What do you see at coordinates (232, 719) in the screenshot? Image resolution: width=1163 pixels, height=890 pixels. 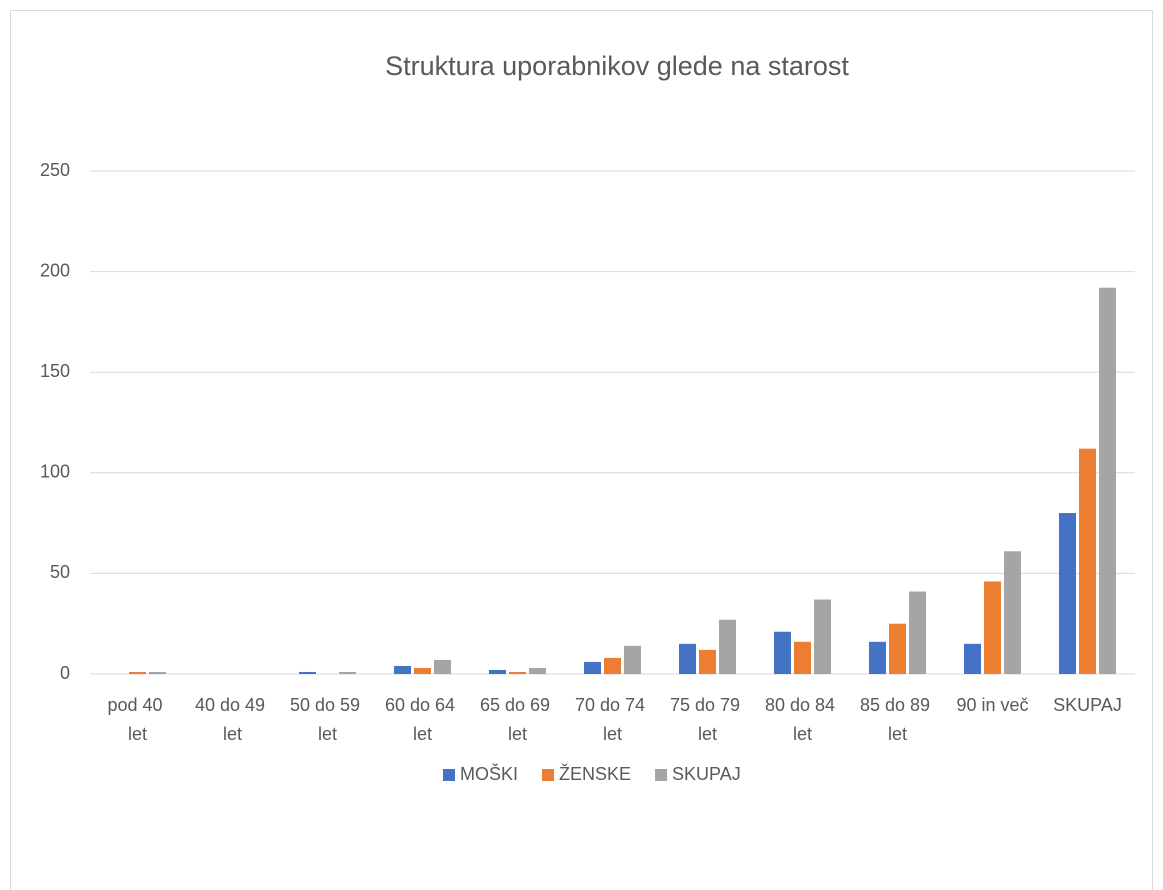 I see `x-tick-label: 40 do 49 let` at bounding box center [232, 719].